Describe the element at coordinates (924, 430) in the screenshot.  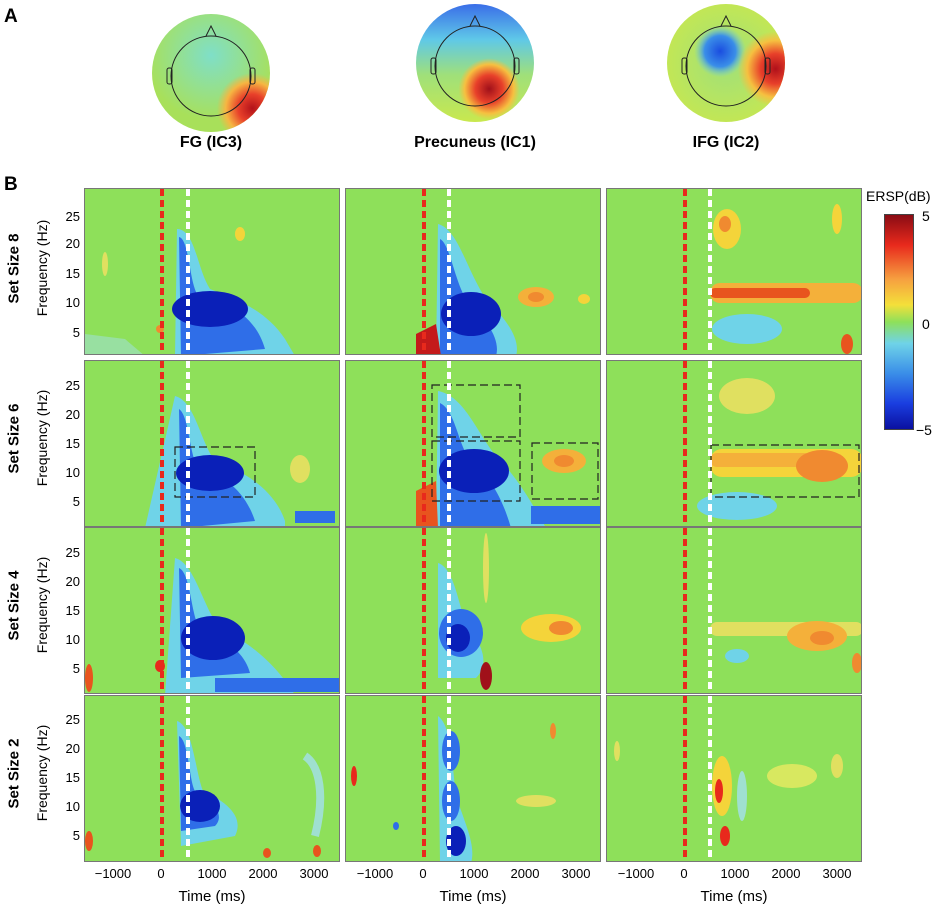
I see `colorbar-min-label: −5` at that location.